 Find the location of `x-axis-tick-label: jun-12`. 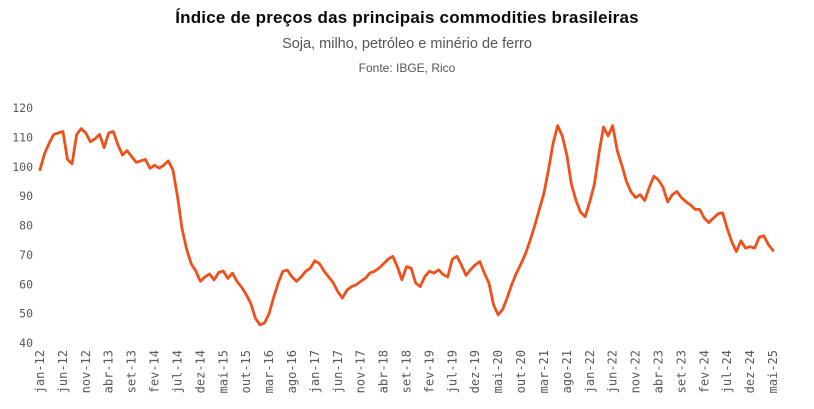

x-axis-tick-label: jun-12 is located at coordinates (63, 371).